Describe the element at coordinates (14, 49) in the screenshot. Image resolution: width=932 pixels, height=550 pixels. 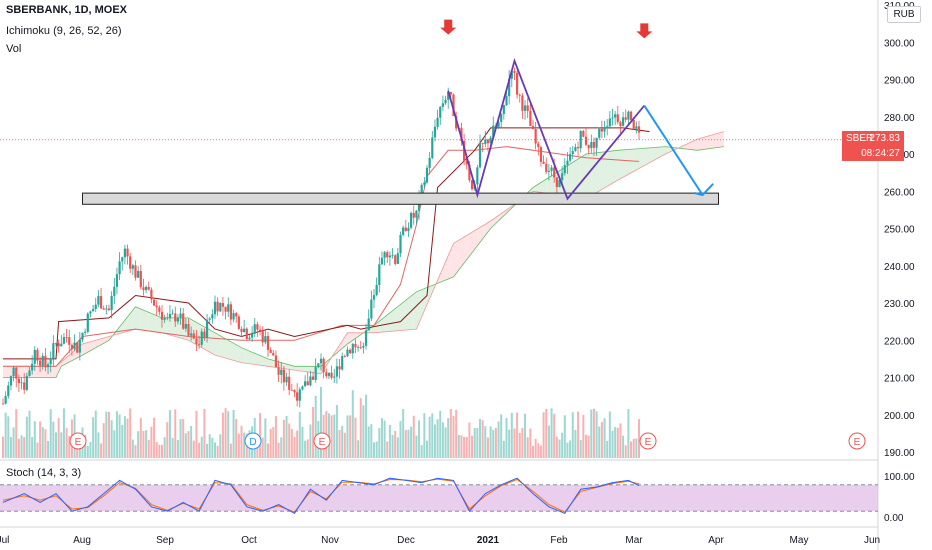
I see `volume-legend: Vol` at that location.